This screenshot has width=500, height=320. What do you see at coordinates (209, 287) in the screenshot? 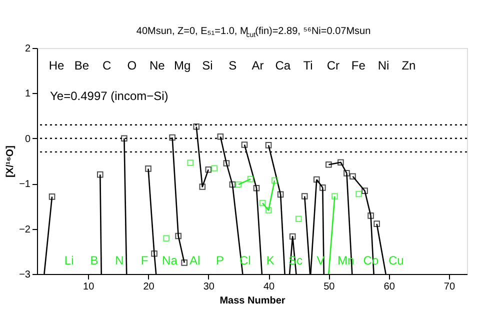
I see `x-tick-label: 30` at bounding box center [209, 287].